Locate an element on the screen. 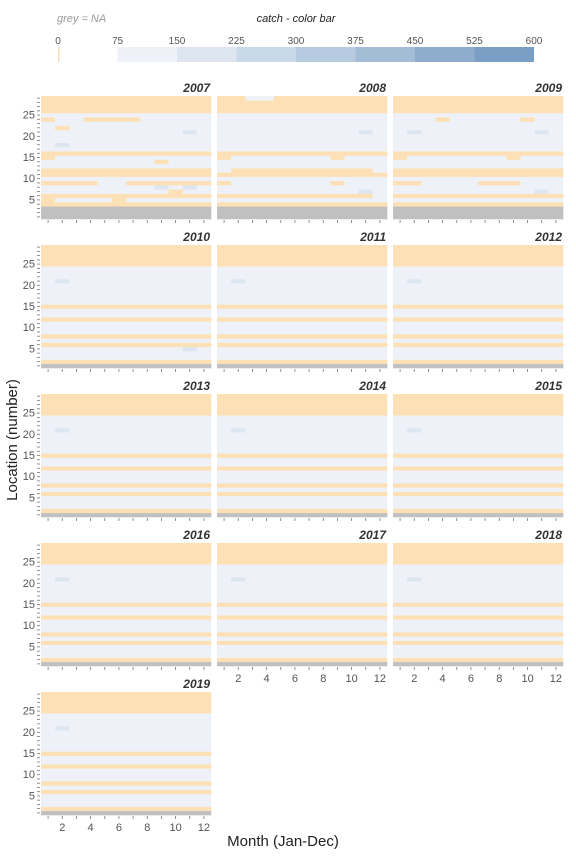 This screenshot has width=576, height=864. panel-2013: 2013 5 10 15 20 25 is located at coordinates (117, 450).